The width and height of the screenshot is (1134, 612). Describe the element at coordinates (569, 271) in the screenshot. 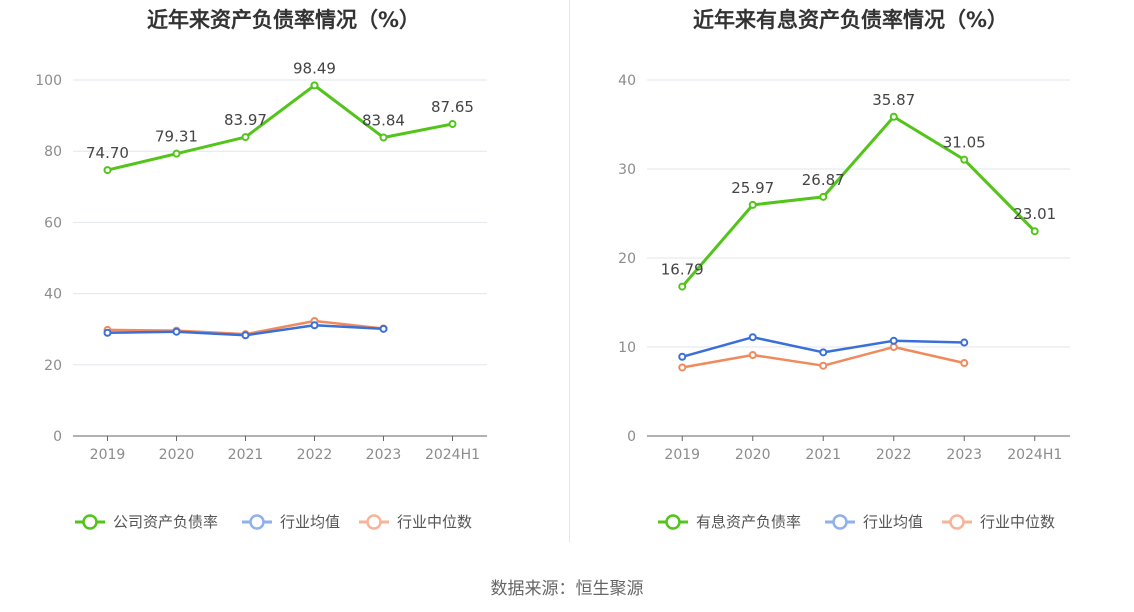

I see `panel-divider` at that location.